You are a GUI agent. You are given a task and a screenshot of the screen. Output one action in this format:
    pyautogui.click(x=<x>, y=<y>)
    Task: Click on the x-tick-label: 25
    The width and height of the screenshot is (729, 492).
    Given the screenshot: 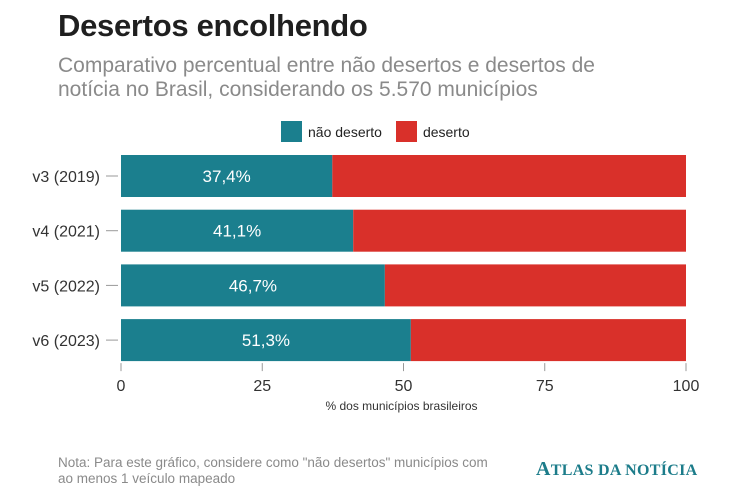 What is the action you would take?
    pyautogui.click(x=262, y=386)
    